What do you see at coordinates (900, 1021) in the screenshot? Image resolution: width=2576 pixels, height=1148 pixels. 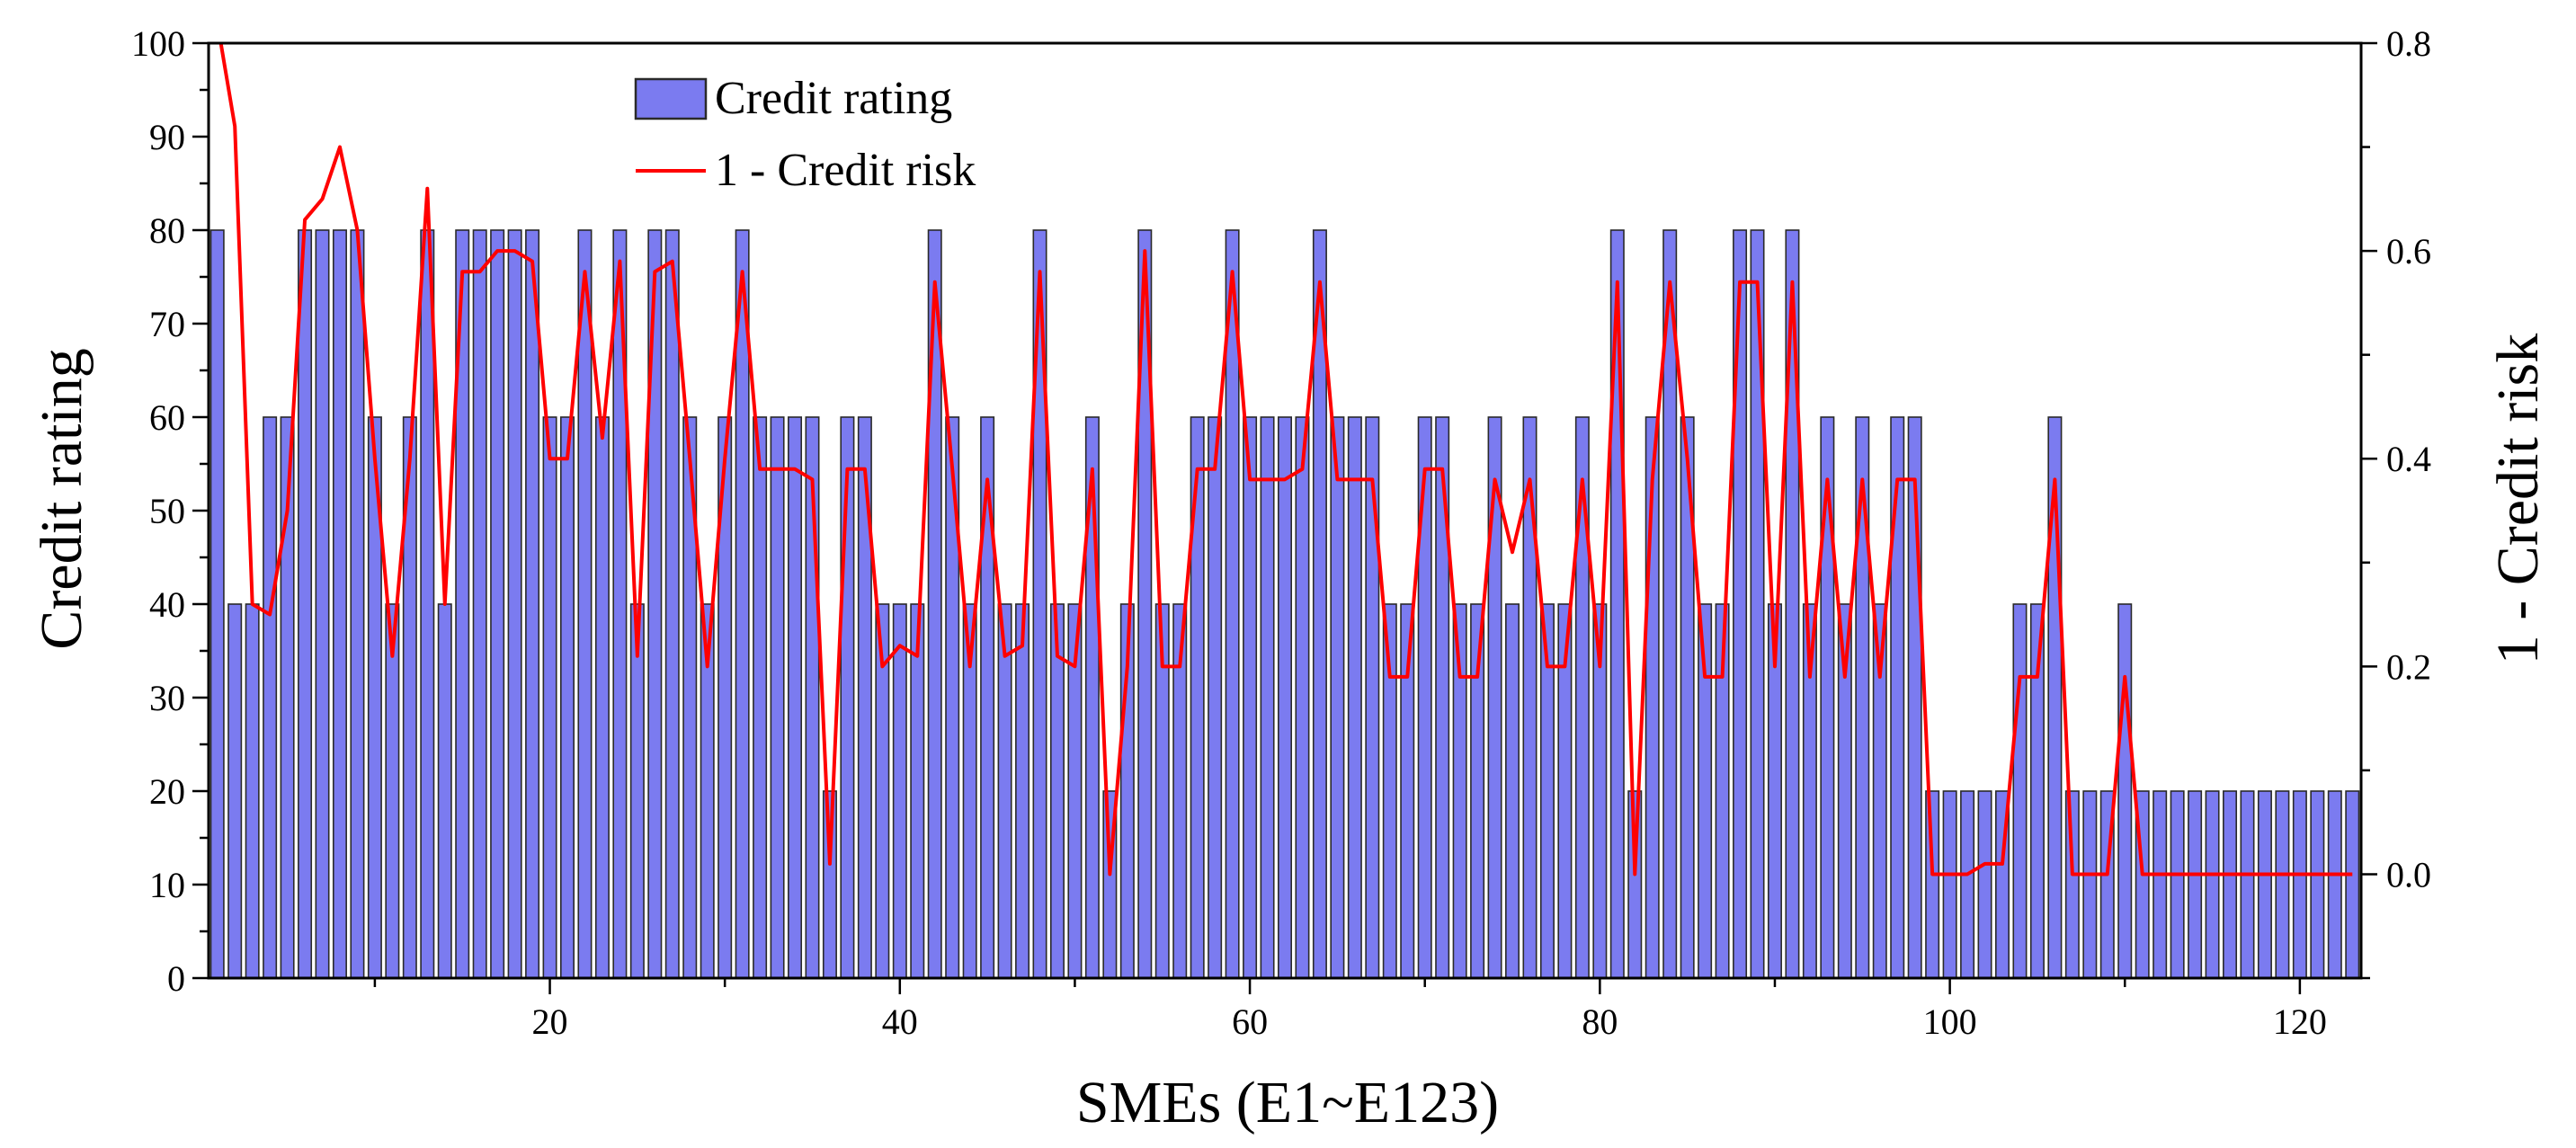 I see `x-tick-label: 40` at bounding box center [900, 1021].